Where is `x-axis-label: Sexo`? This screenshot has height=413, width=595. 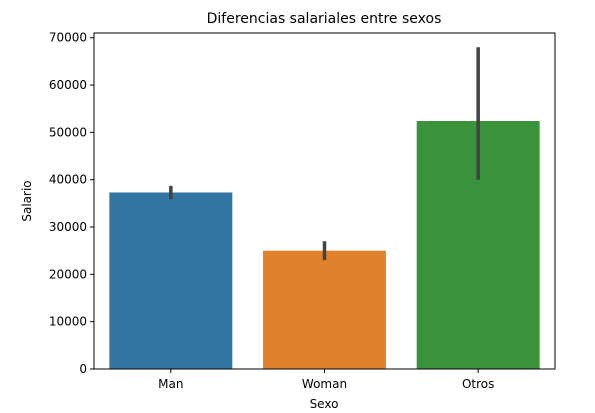
x-axis-label: Sexo is located at coordinates (324, 404).